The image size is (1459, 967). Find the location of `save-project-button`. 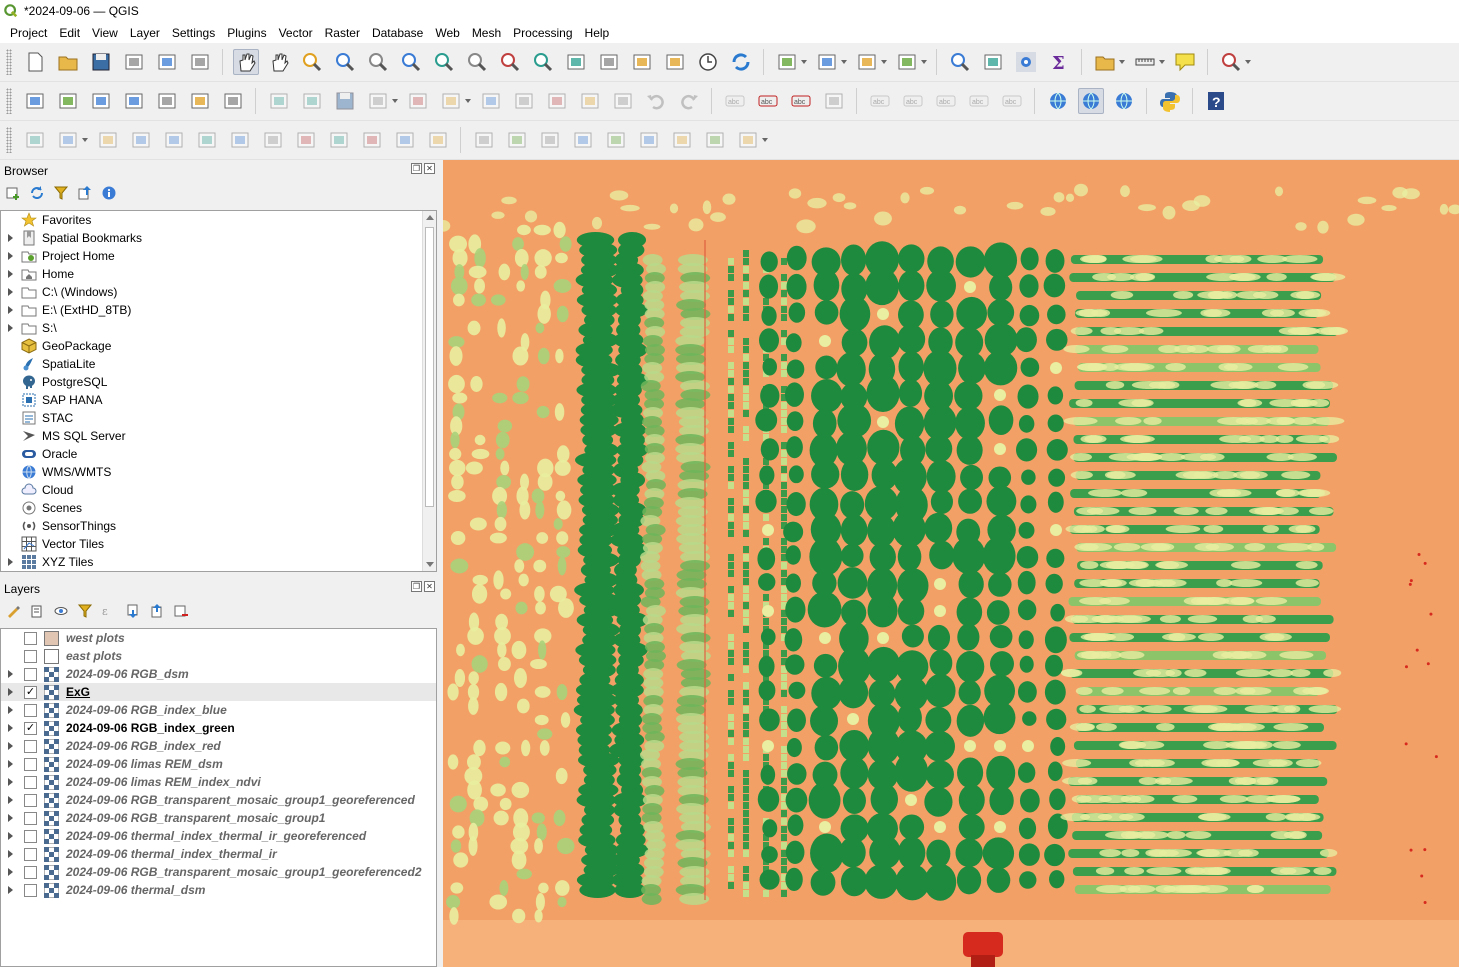

save-project-button is located at coordinates (101, 62).